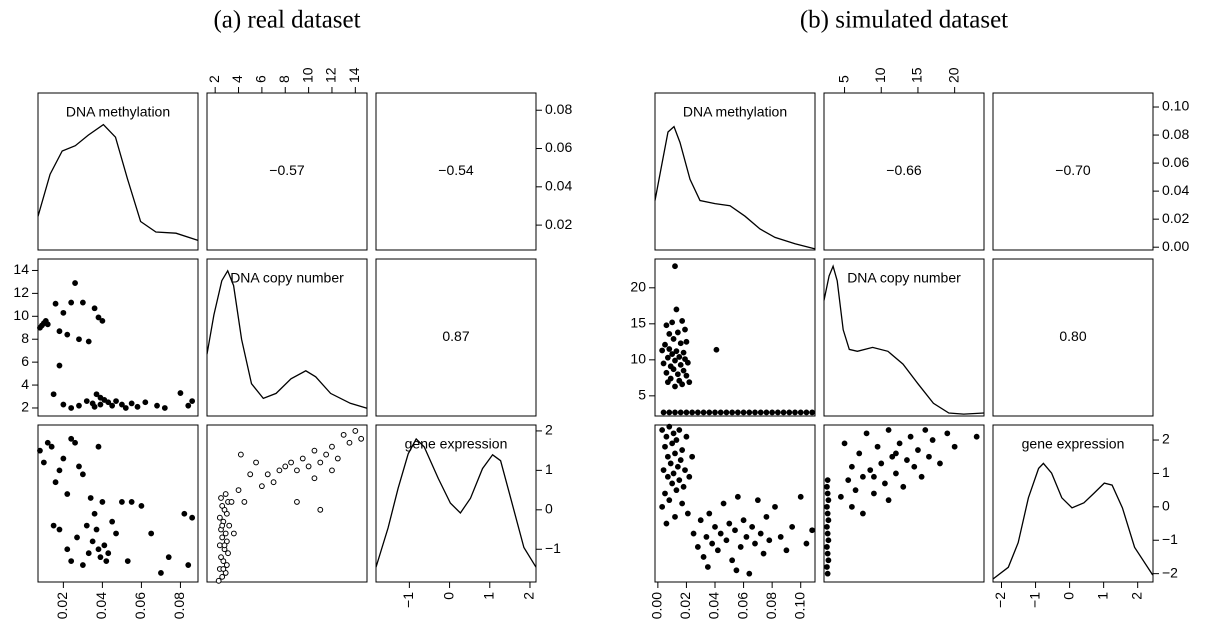  Describe the element at coordinates (771, 605) in the screenshot. I see `x-tick-label: 0.08` at that location.